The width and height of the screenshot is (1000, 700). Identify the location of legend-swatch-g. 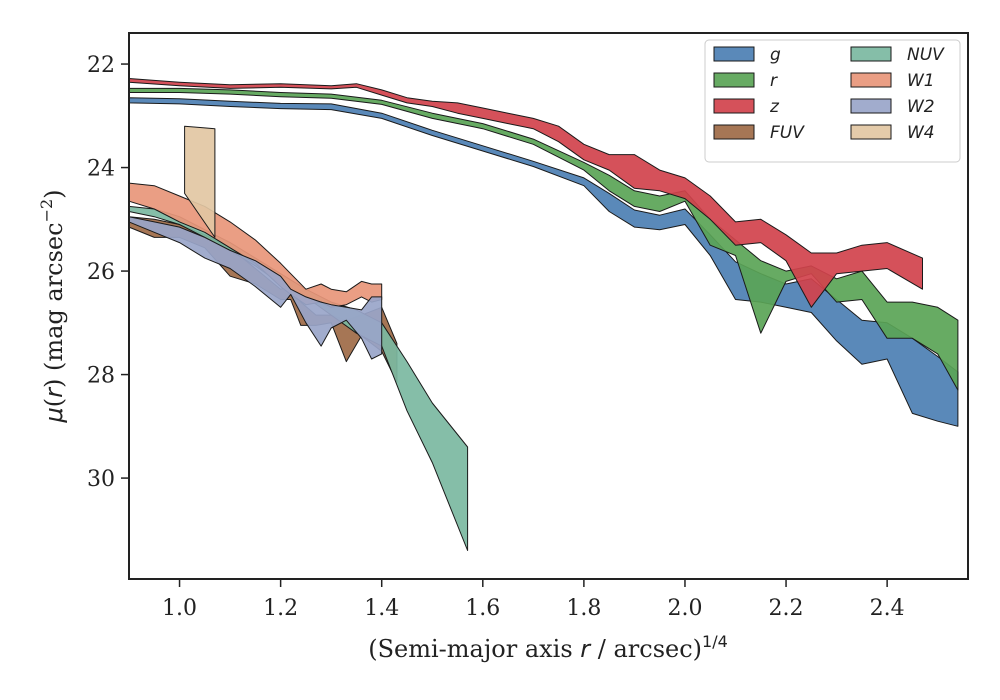
(734, 54).